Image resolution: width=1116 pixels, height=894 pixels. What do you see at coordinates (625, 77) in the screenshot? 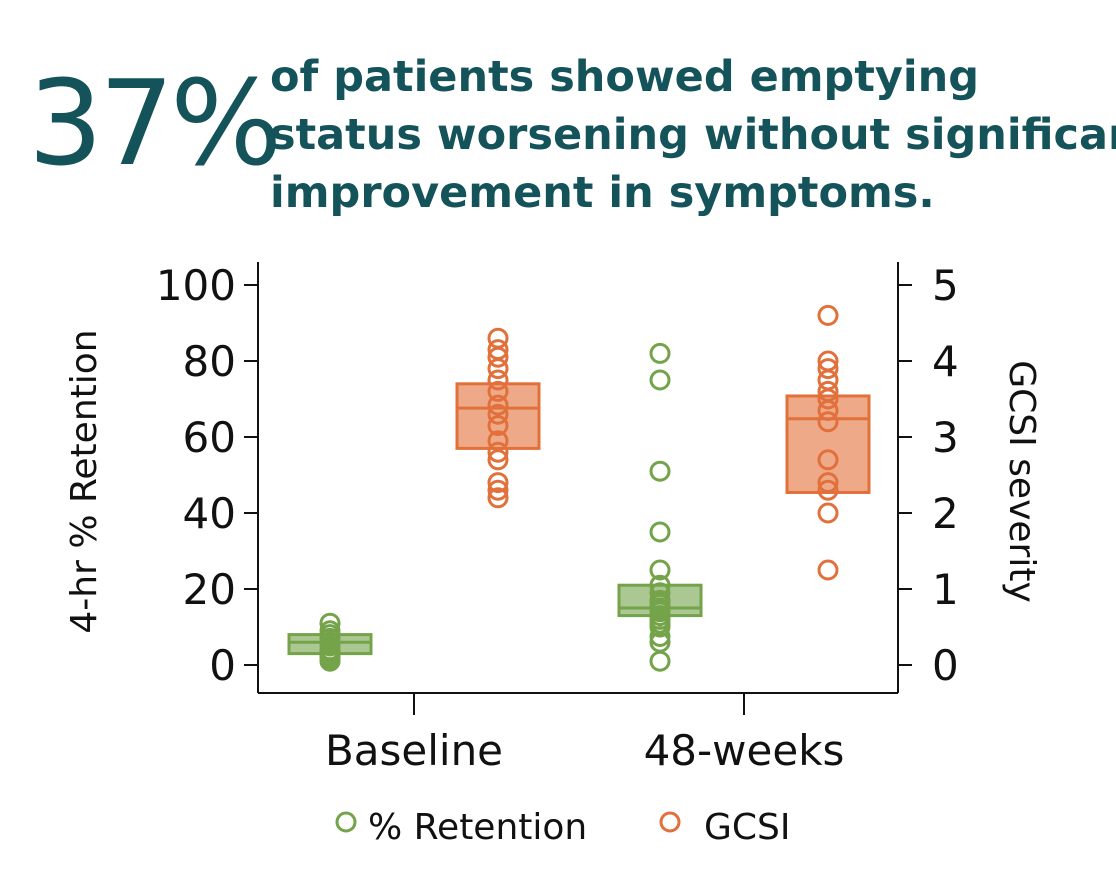
I see `headline-line-1: of patients showed emptying` at bounding box center [625, 77].